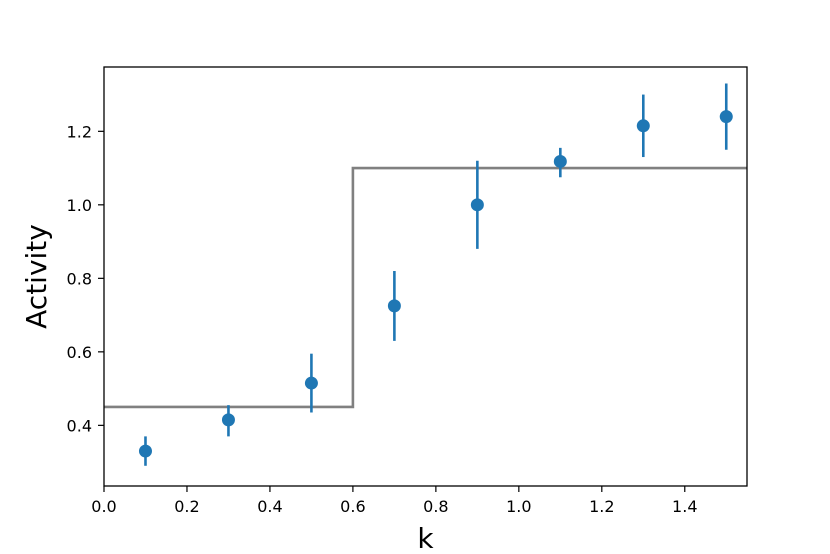 This screenshot has height=554, width=830. What do you see at coordinates (79, 205) in the screenshot?
I see `y-tick-label-3: 1.0` at bounding box center [79, 205].